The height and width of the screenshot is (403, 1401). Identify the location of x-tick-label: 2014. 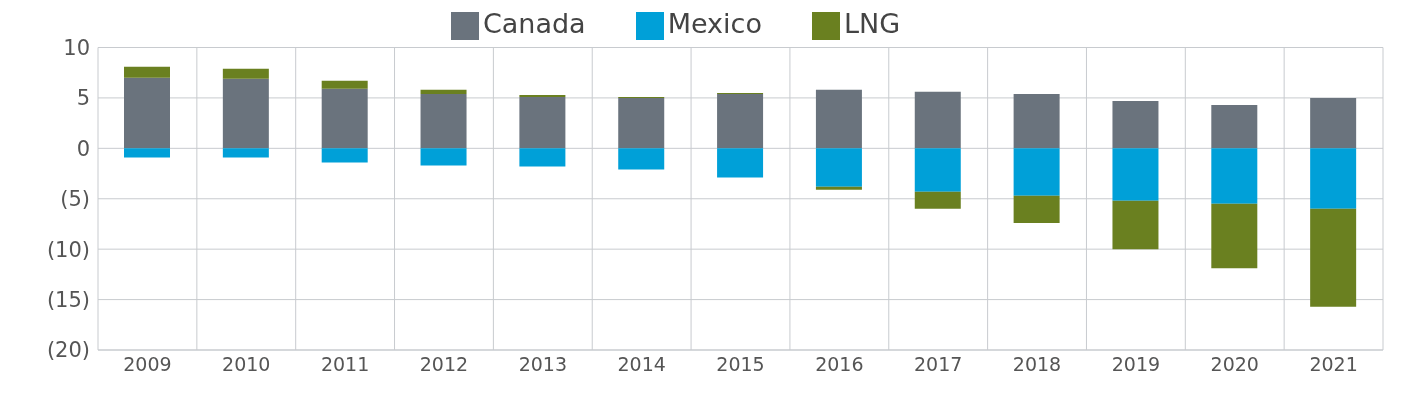
(641, 364).